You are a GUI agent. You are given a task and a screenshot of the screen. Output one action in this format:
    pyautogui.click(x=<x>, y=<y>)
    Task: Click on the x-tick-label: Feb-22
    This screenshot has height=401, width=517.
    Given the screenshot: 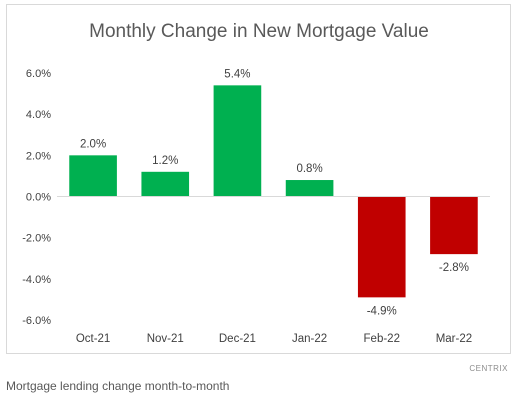 What is the action you would take?
    pyautogui.click(x=382, y=339)
    